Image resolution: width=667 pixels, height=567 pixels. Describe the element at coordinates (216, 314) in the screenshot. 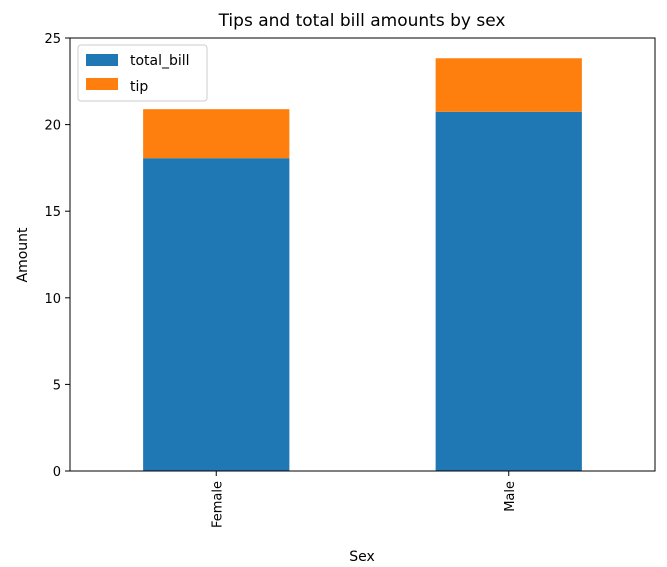

I see `bar-total-bill-female` at that location.